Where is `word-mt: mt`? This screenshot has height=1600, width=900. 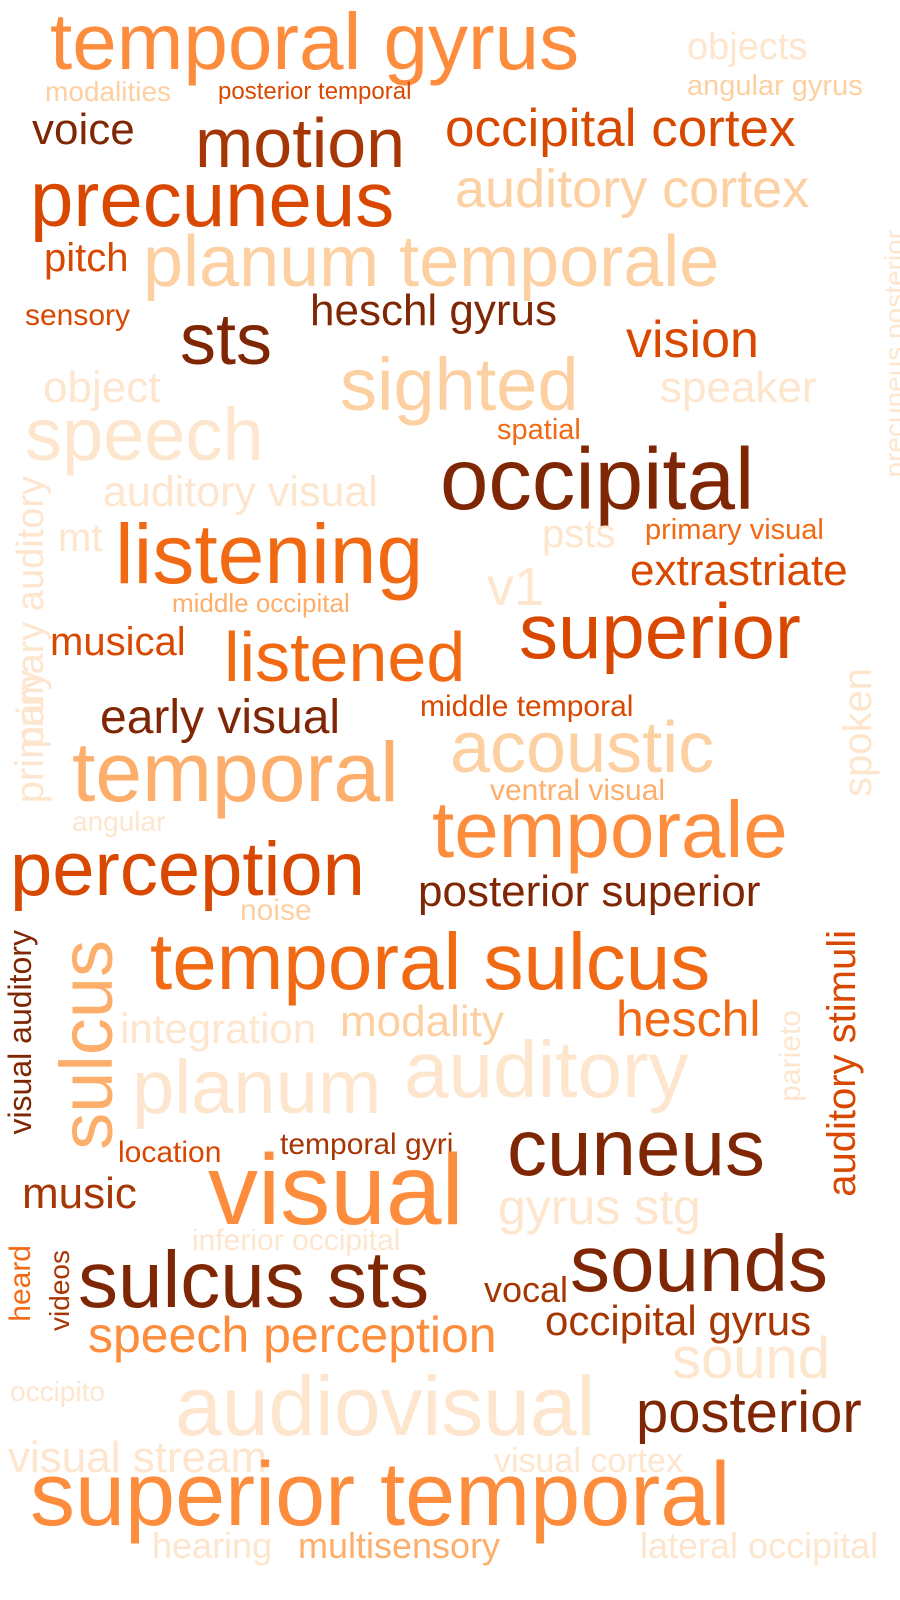 word-mt: mt is located at coordinates (80, 538).